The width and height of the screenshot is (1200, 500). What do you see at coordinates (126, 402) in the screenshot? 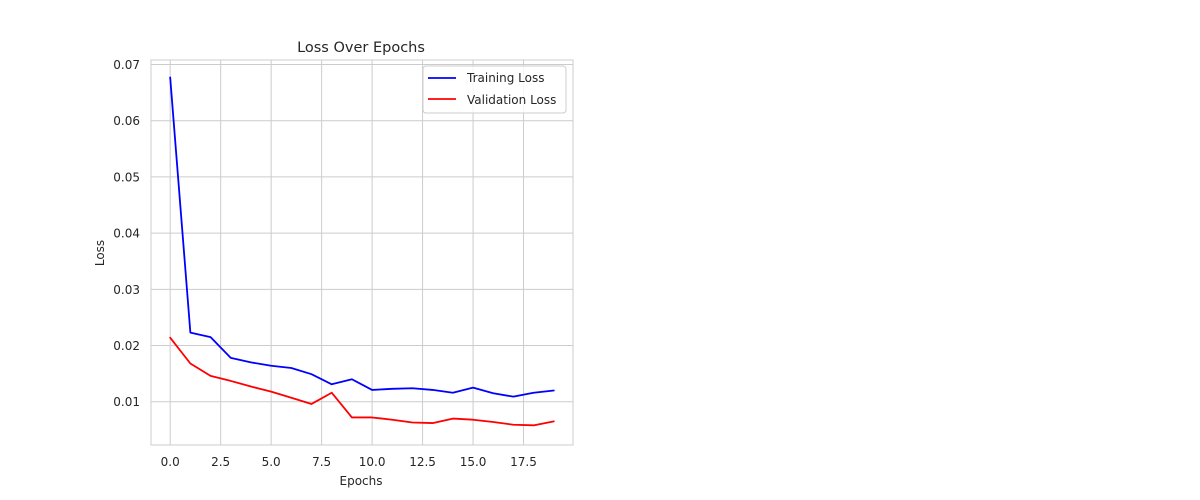
I see `y-tick-label: 0.01` at bounding box center [126, 402].